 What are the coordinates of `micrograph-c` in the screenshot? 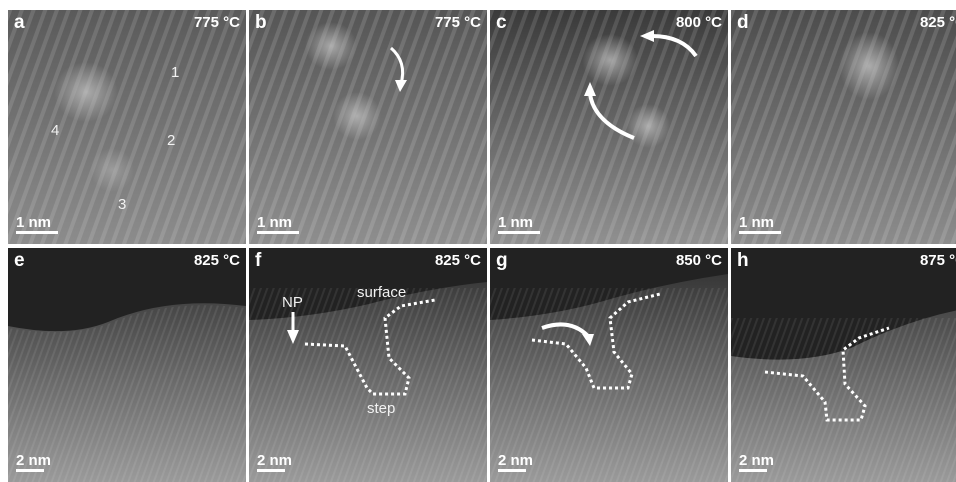 It's located at (609, 127).